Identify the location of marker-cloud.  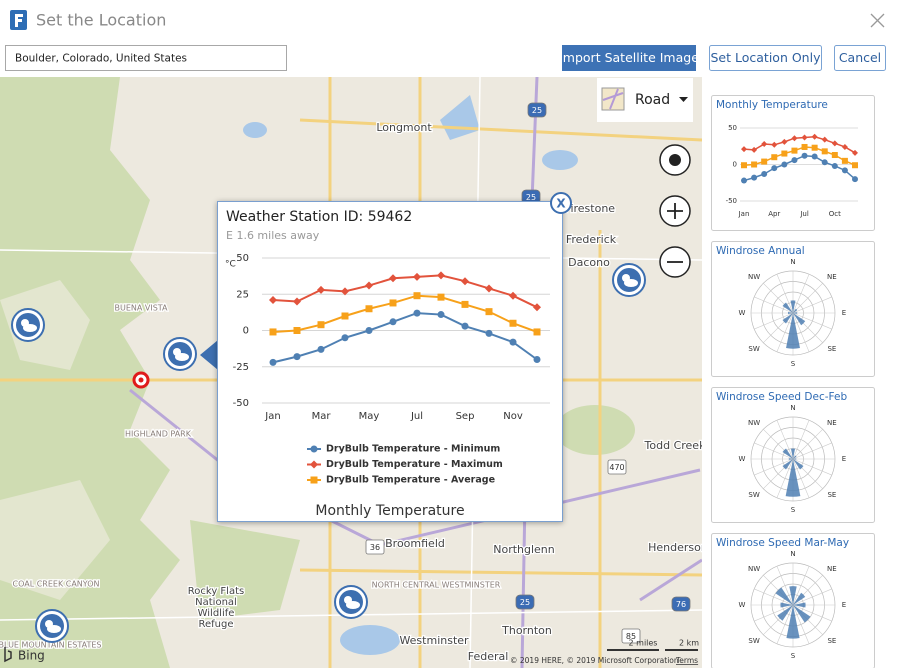
(353, 605).